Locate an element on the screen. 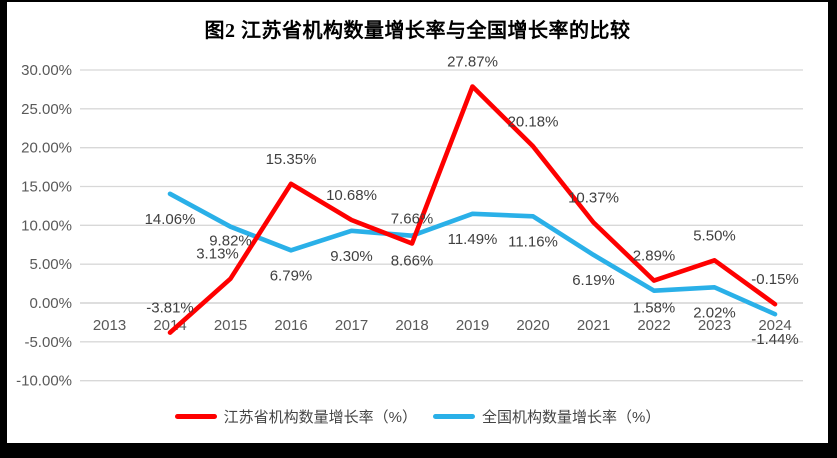 The image size is (837, 458). y-axis-tick-label: 30.00% is located at coordinates (46, 70).